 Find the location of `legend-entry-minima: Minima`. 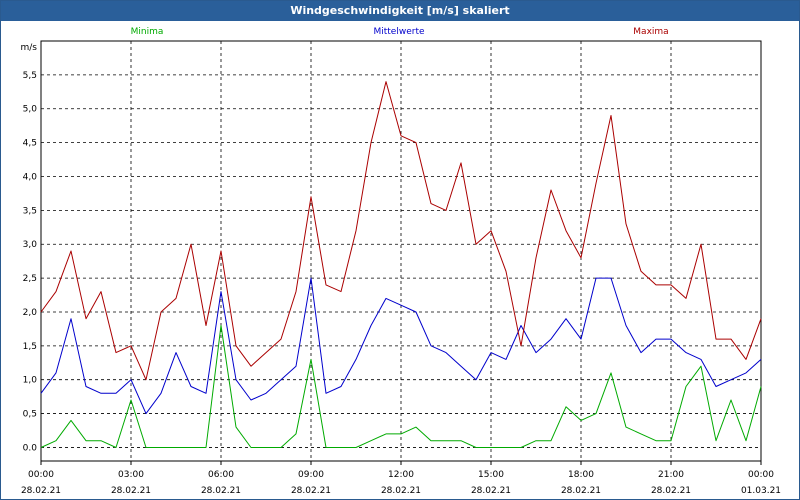

legend-entry-minima: Minima is located at coordinates (147, 32).